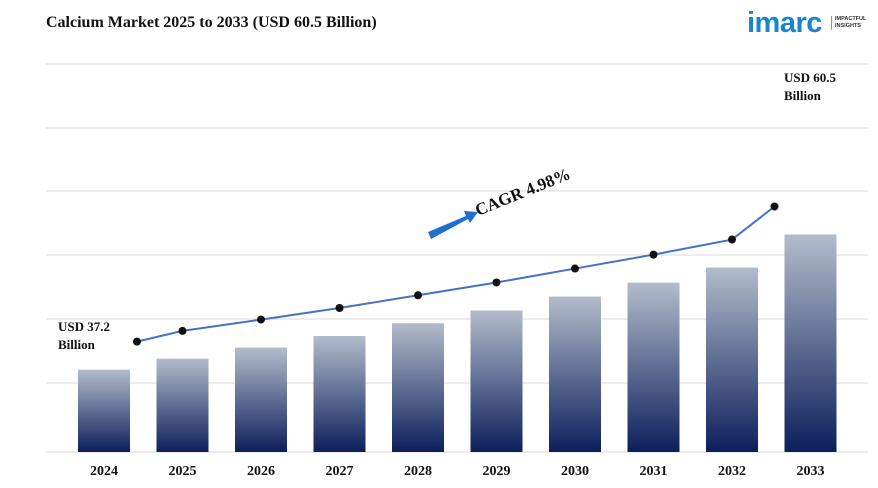 This screenshot has width=878, height=488. I want to click on cagr-label: CAGR 4.98%, so click(522, 191).